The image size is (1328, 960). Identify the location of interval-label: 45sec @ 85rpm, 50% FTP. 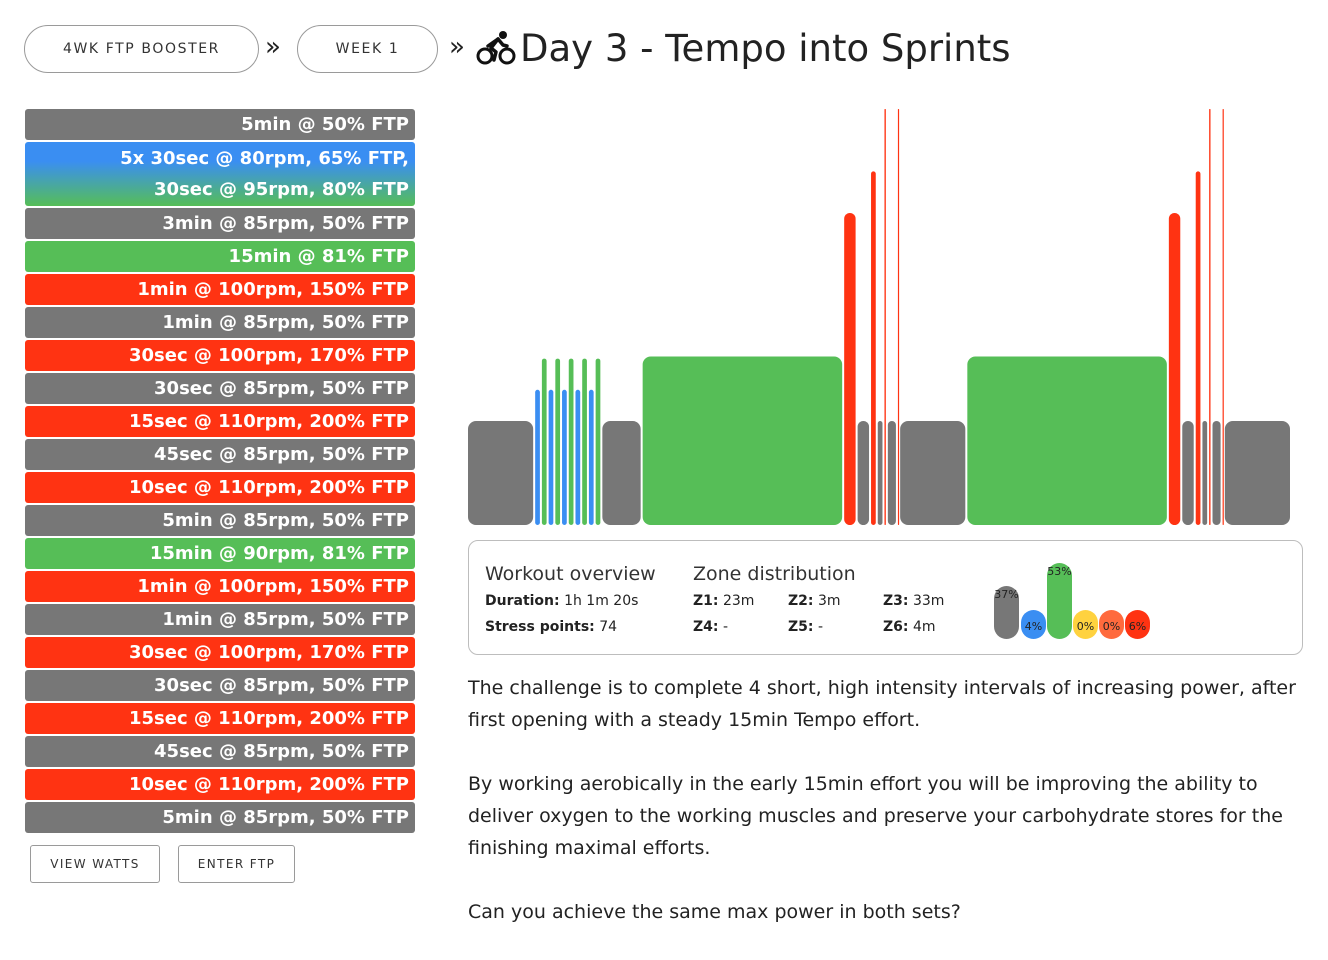
(281, 751).